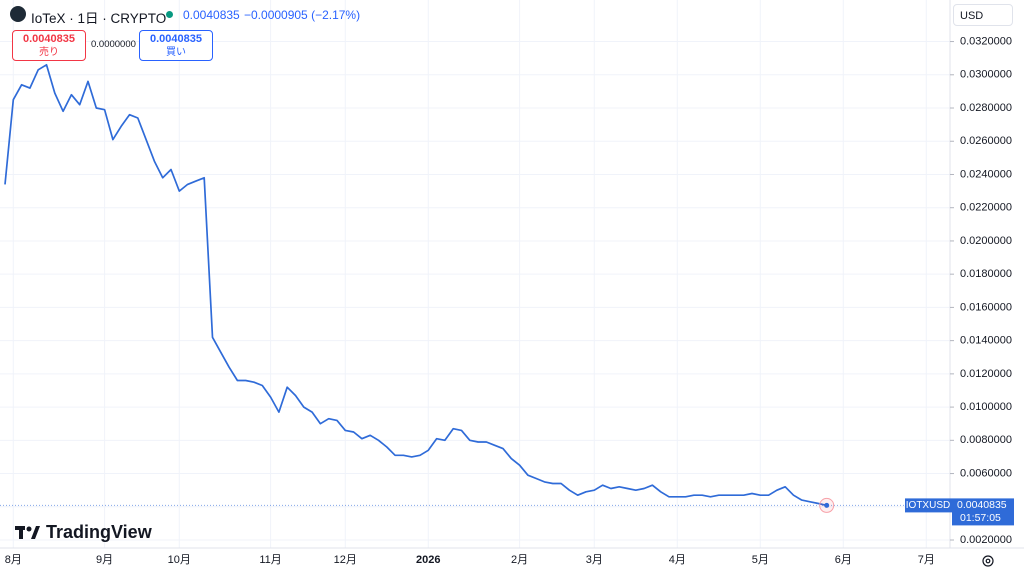 This screenshot has height=568, width=1024. What do you see at coordinates (986, 341) in the screenshot?
I see `y-tick-label: 0.0140000` at bounding box center [986, 341].